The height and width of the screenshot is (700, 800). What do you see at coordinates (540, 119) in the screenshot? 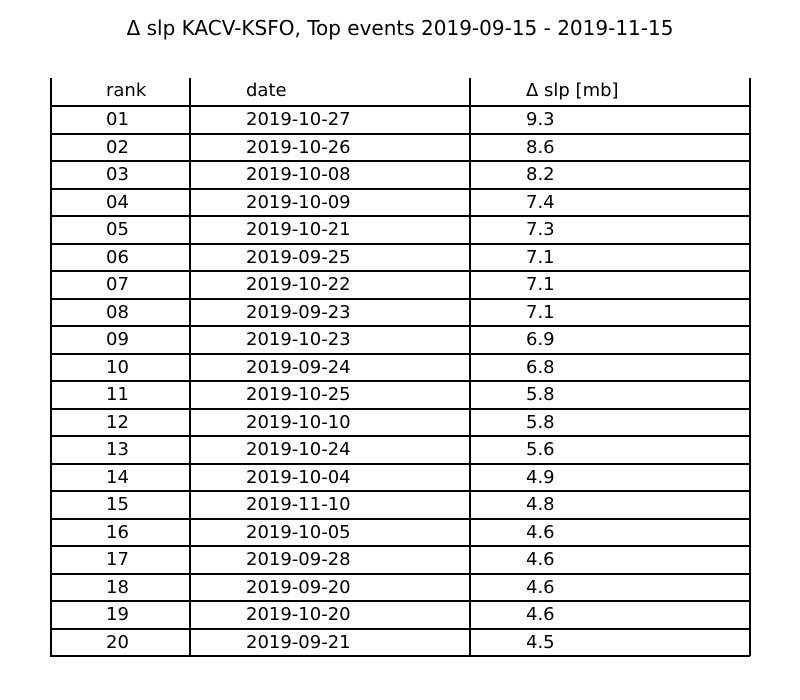
I see `delta-slp-cell: 9.3` at bounding box center [540, 119].